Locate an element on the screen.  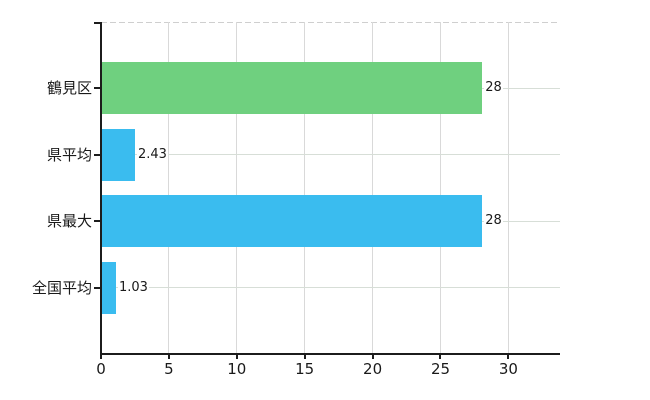
y-axis-end-tick is located at coordinates (97, 23).